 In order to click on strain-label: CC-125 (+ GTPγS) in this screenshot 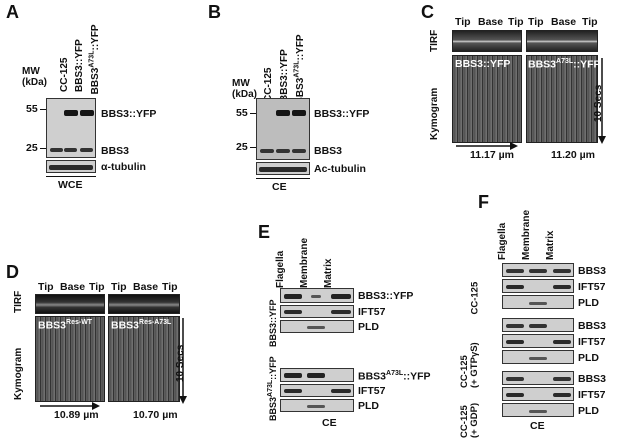, I will do `click(470, 365)`.